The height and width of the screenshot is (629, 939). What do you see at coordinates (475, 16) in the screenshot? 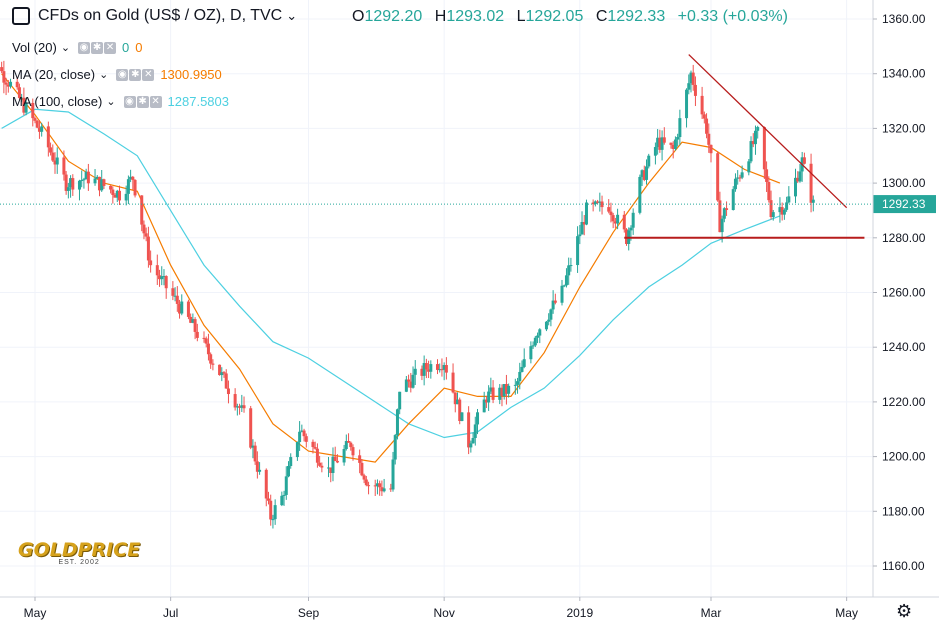
I see `high-value: 1293.02` at bounding box center [475, 16].